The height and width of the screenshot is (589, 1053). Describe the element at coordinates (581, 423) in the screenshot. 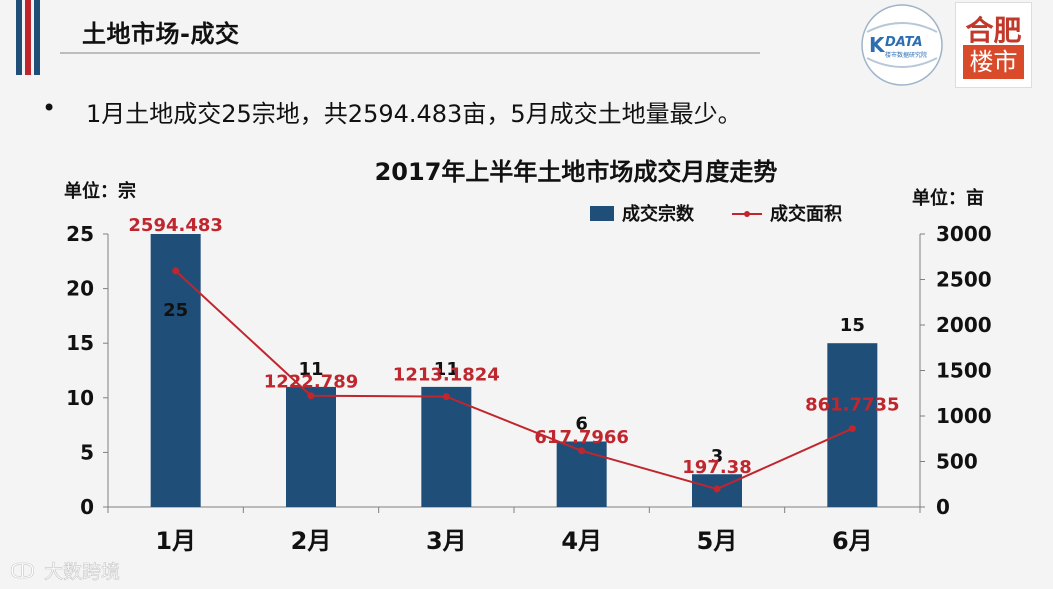

I see `bar-value-label: 6` at that location.